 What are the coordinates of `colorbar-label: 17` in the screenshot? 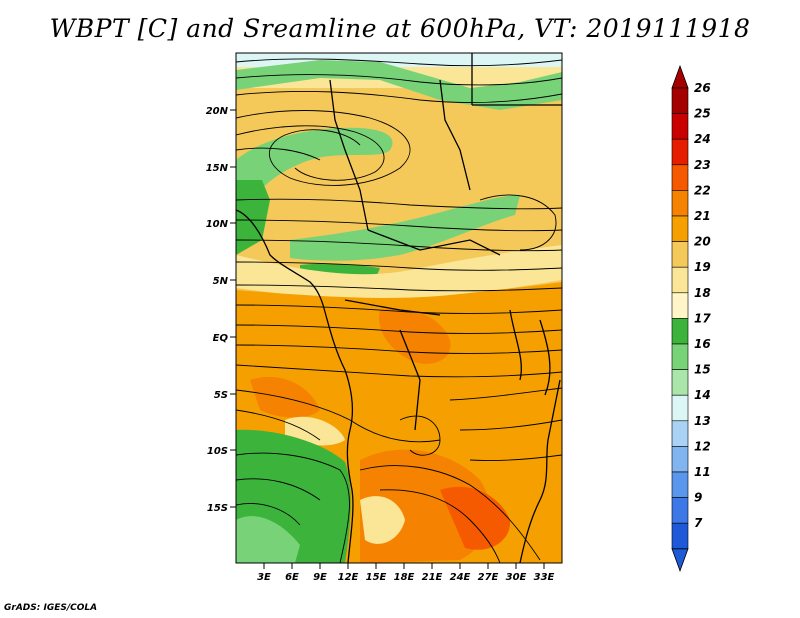 It's located at (702, 318).